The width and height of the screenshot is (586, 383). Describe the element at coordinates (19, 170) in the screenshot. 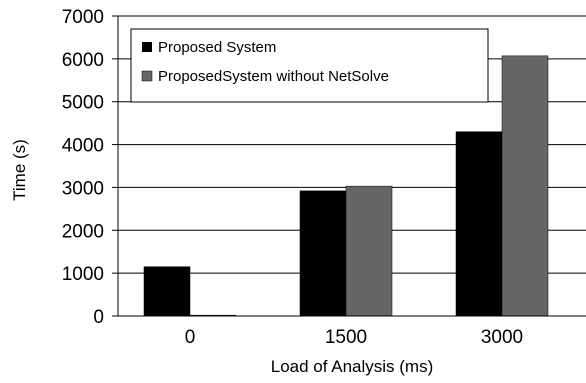

I see `y-axis-title: Time (s)` at that location.